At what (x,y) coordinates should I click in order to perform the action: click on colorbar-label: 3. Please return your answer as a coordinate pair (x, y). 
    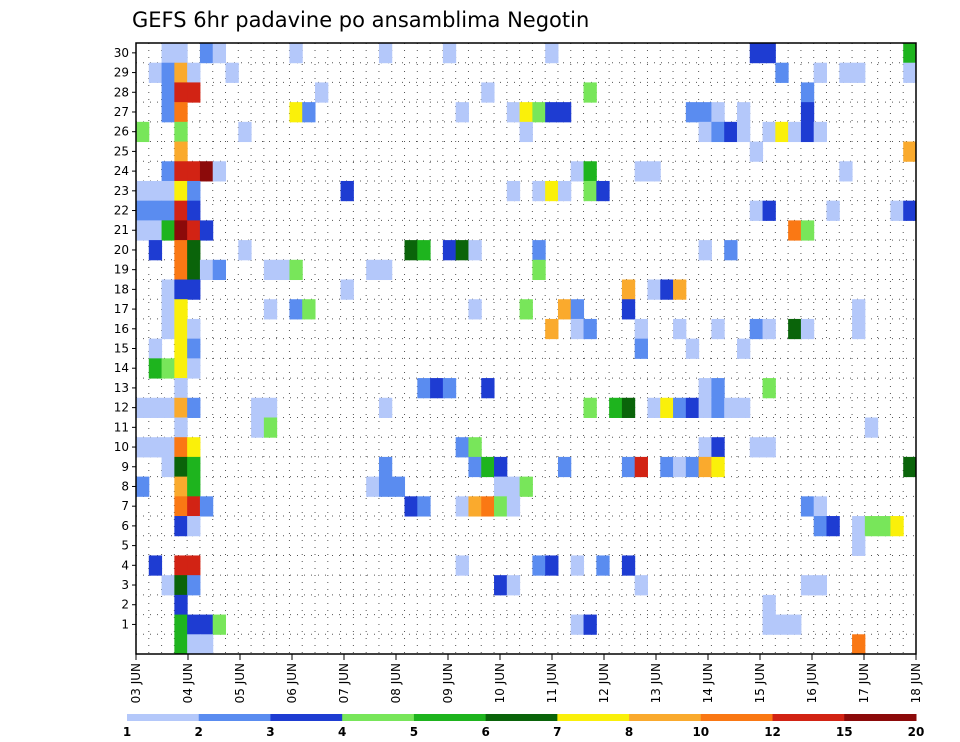
    Looking at the image, I should click on (270, 732).